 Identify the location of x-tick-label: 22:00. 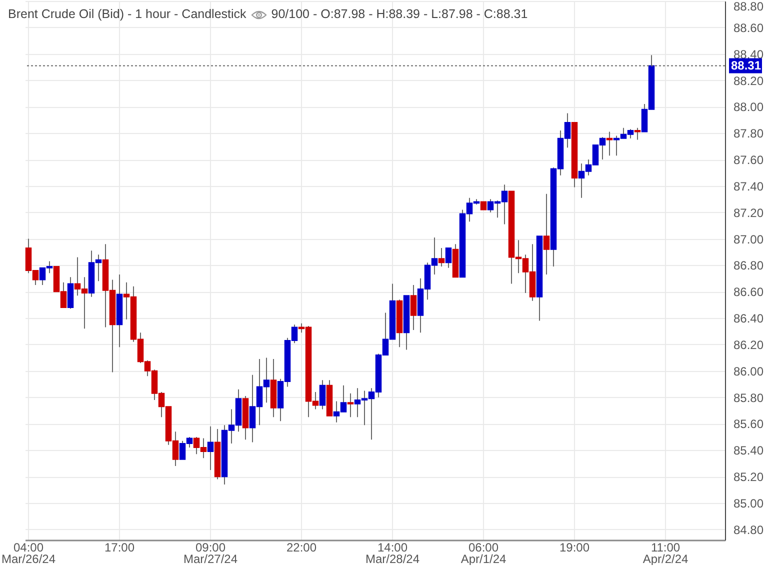
(301, 547).